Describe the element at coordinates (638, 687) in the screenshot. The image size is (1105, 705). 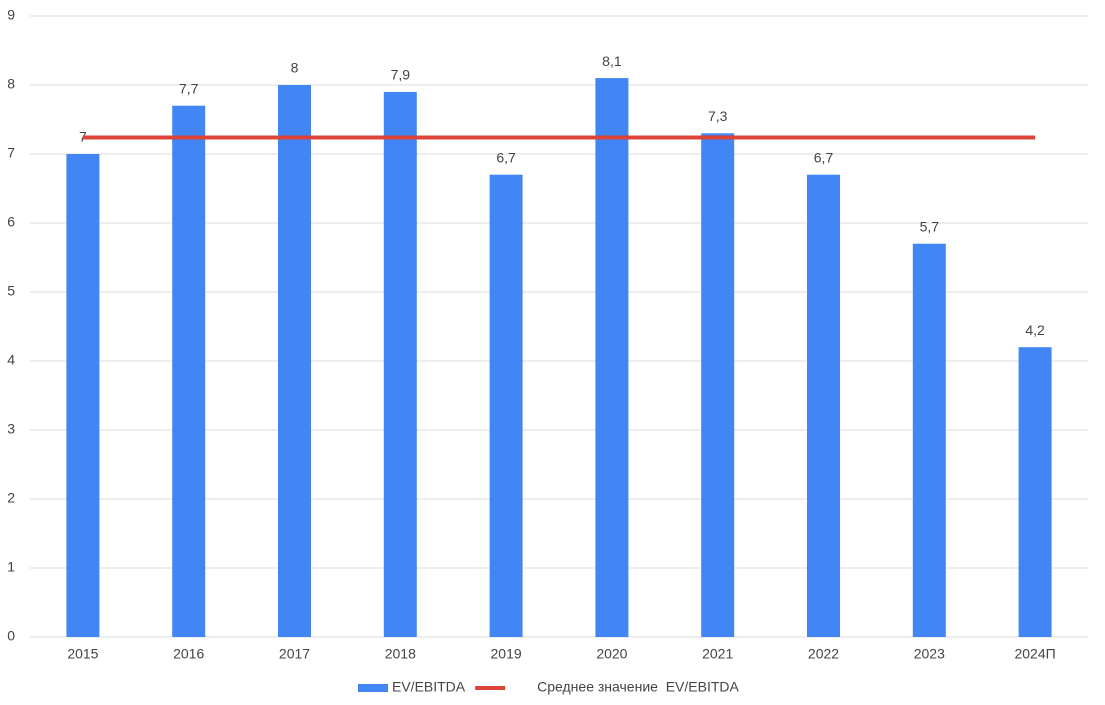
I see `legend-label: Среднее значение EV/EBITDA` at that location.